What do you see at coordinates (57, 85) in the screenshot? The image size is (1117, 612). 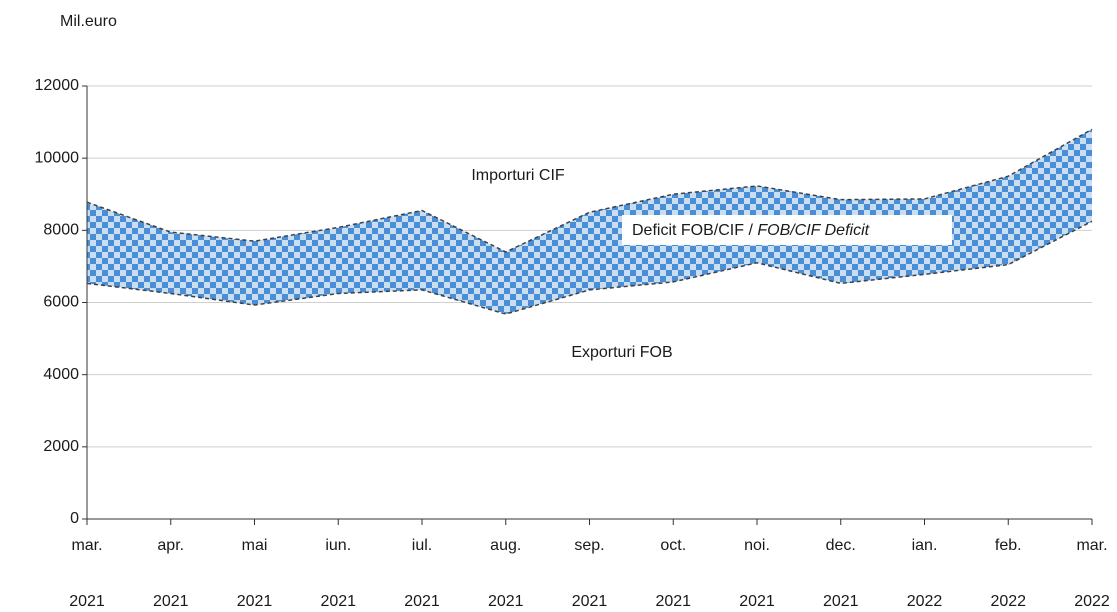 I see `y-tick-label: 12000` at bounding box center [57, 85].